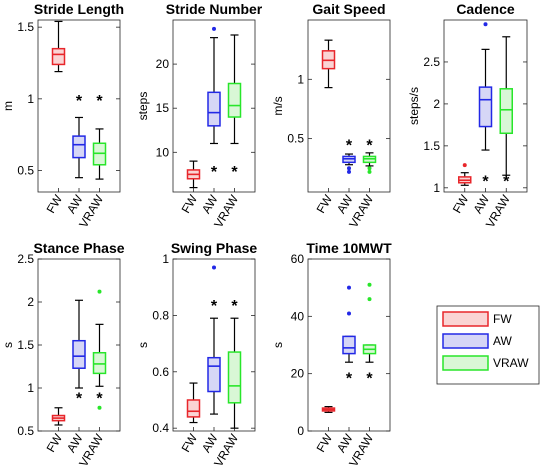 This screenshot has height=472, width=550. What do you see at coordinates (431, 62) in the screenshot?
I see `y-tick-label: 2.5` at bounding box center [431, 62].